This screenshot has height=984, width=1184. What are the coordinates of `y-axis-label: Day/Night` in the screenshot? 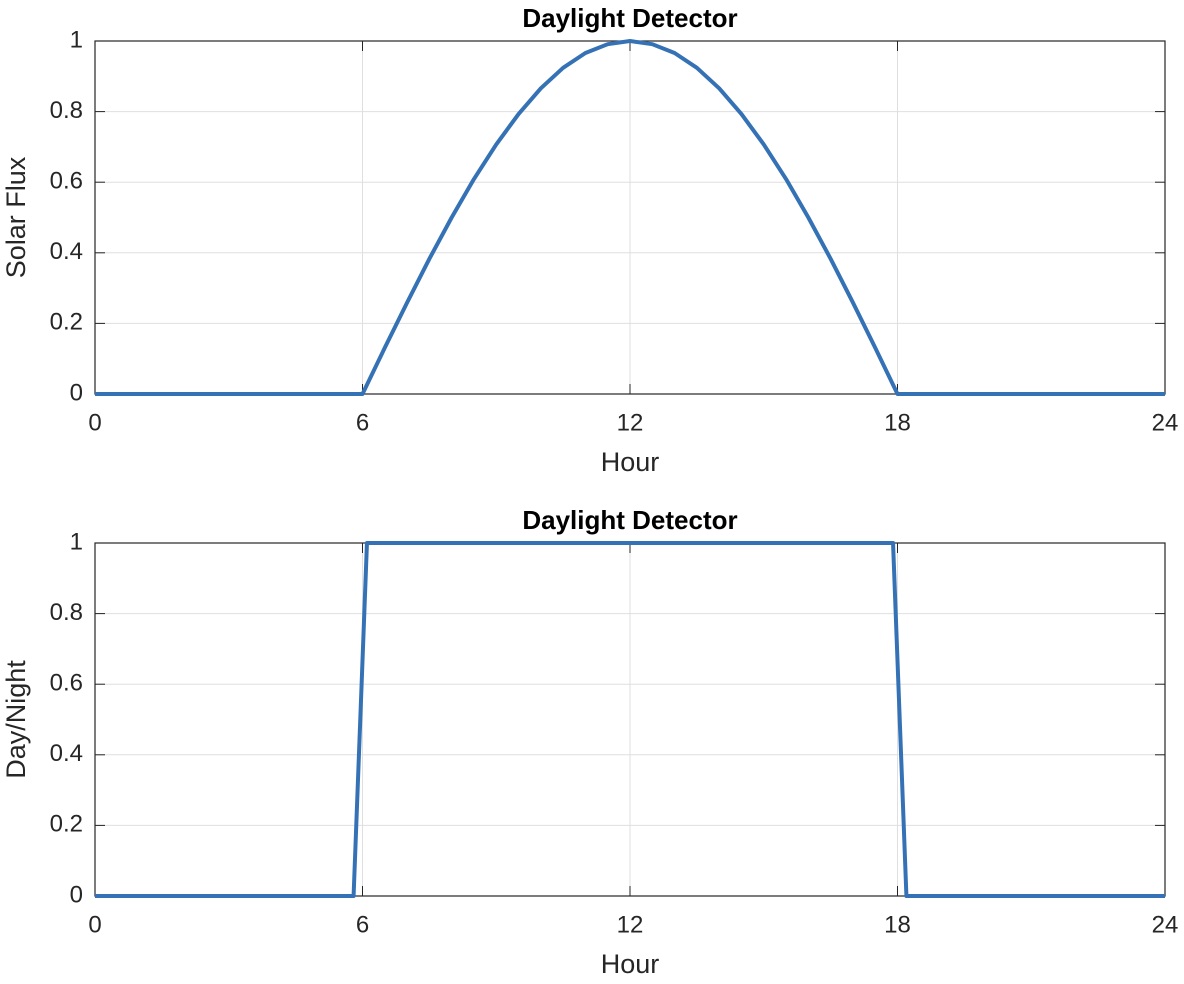 It's located at (16, 719).